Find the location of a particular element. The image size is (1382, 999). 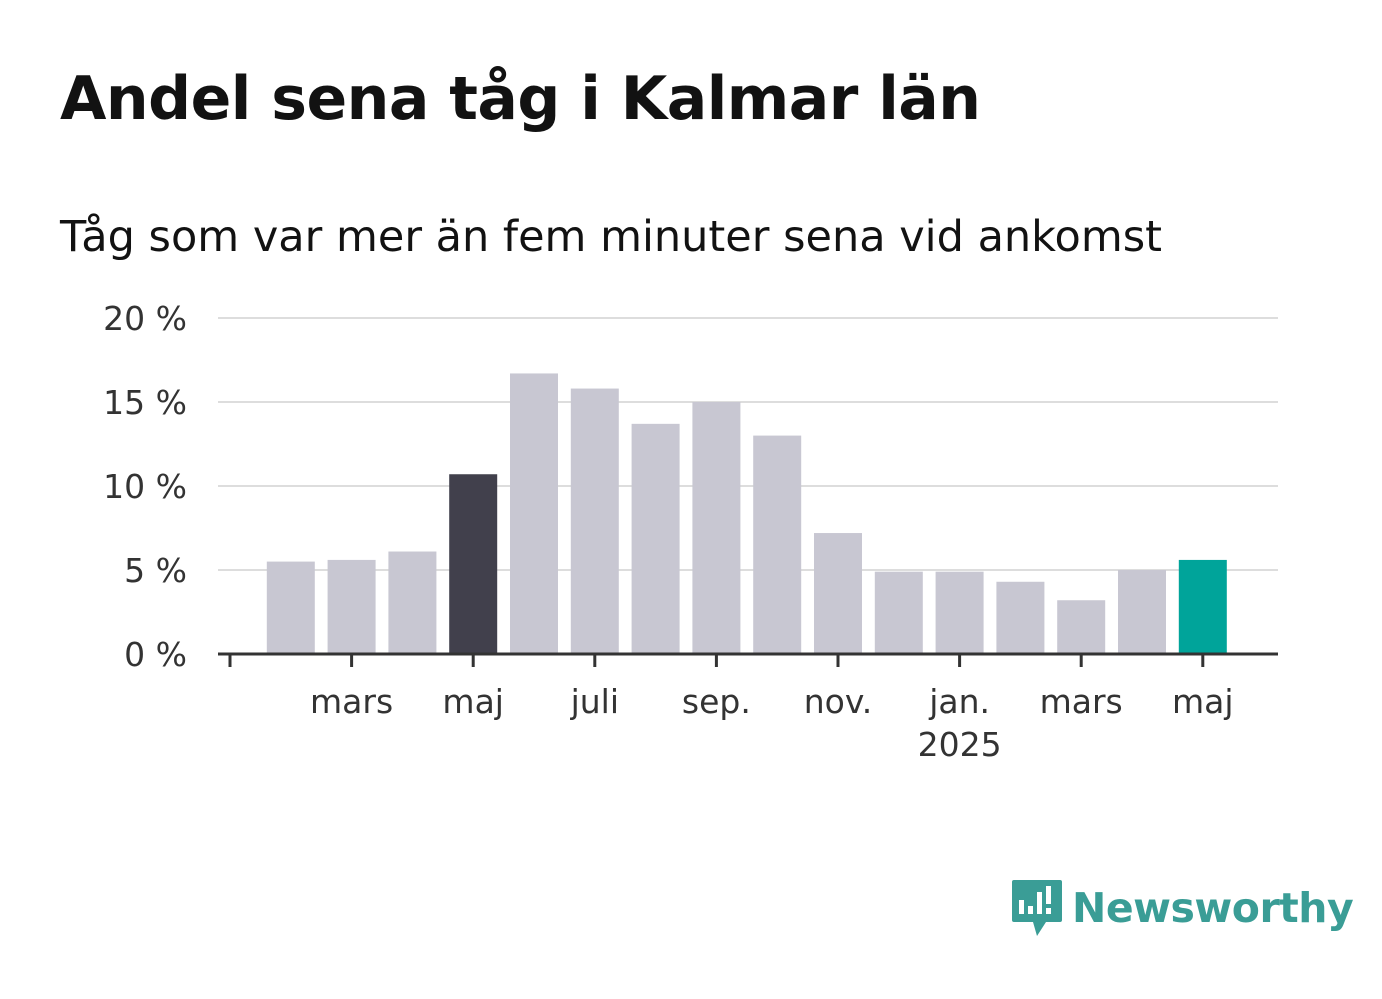

y-tick-label: 15 % is located at coordinates (145, 402).